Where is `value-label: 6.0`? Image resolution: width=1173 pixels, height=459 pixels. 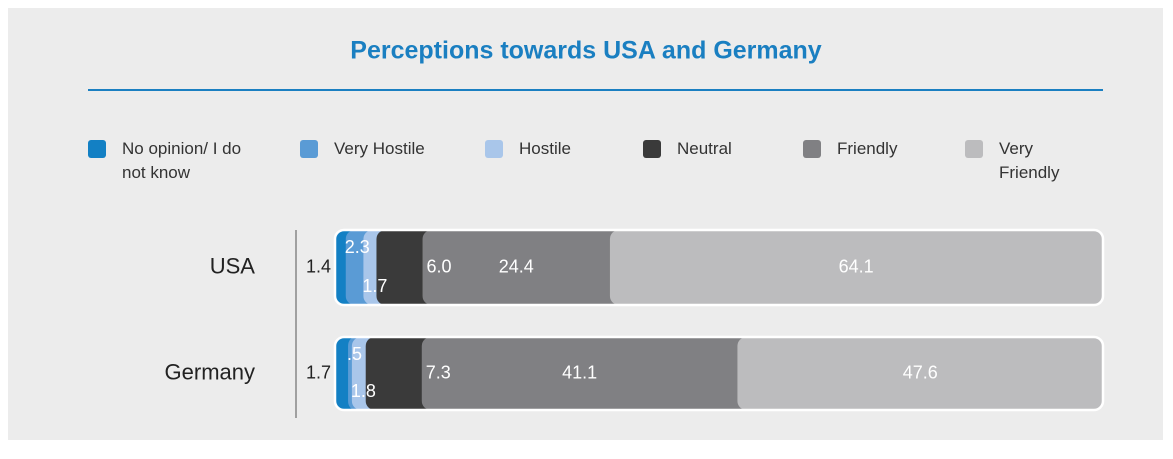 value-label: 6.0 is located at coordinates (439, 266).